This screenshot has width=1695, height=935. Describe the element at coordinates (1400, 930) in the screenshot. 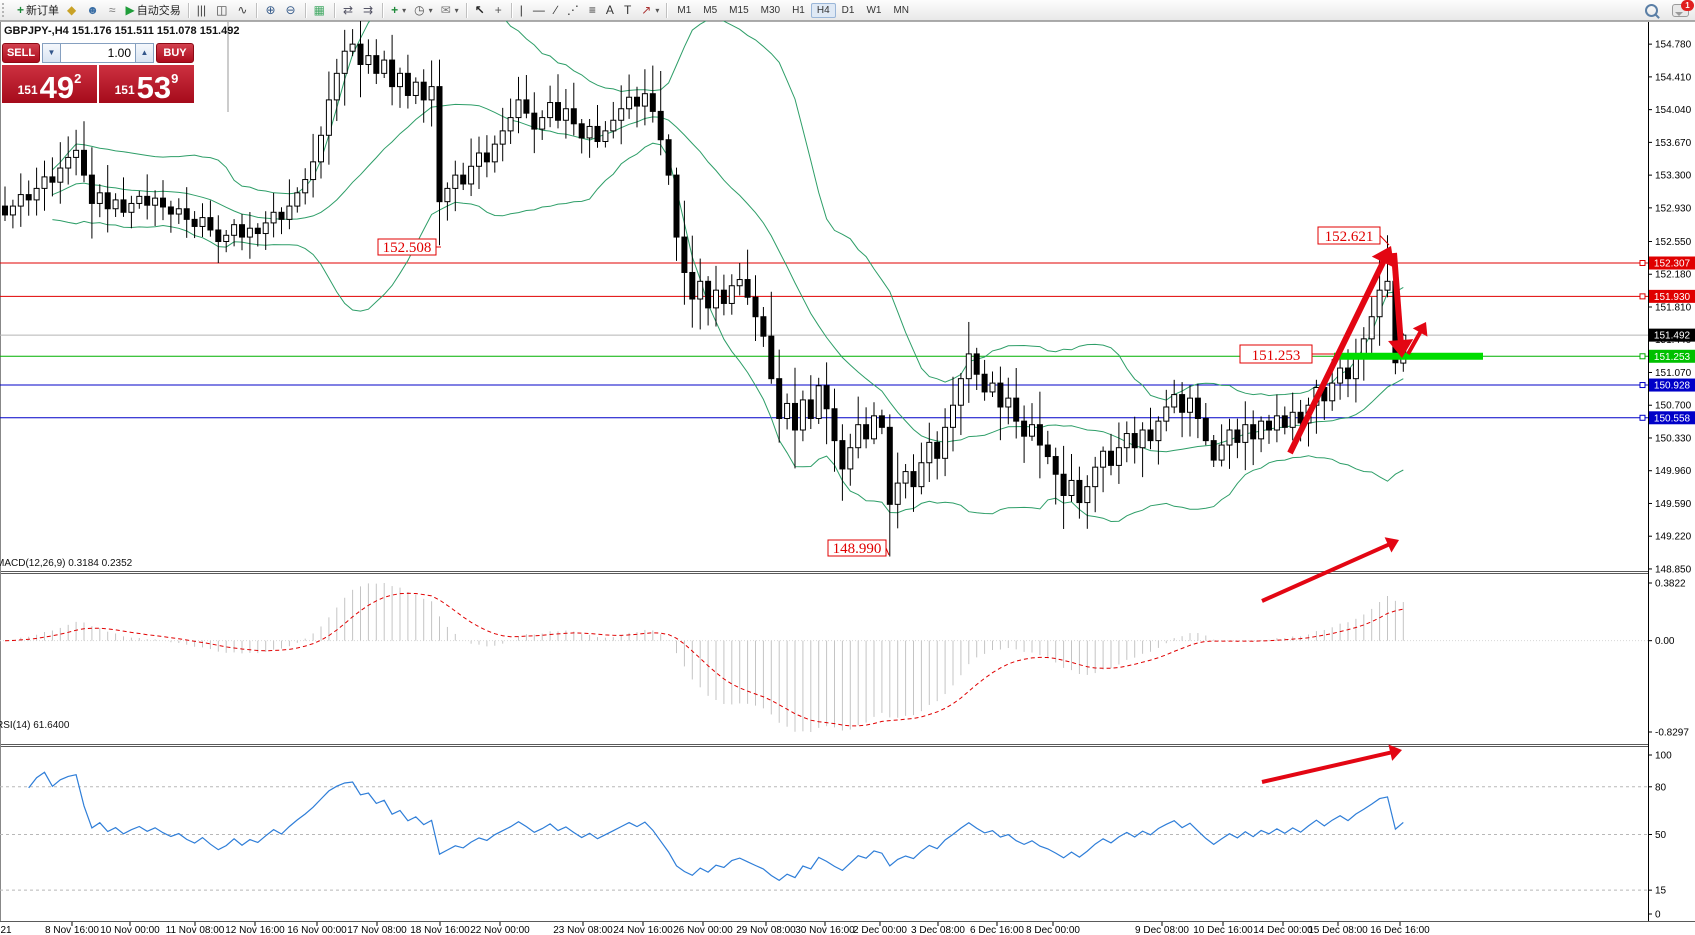

I see `time-tick-label: 16 Dec 16:00` at that location.